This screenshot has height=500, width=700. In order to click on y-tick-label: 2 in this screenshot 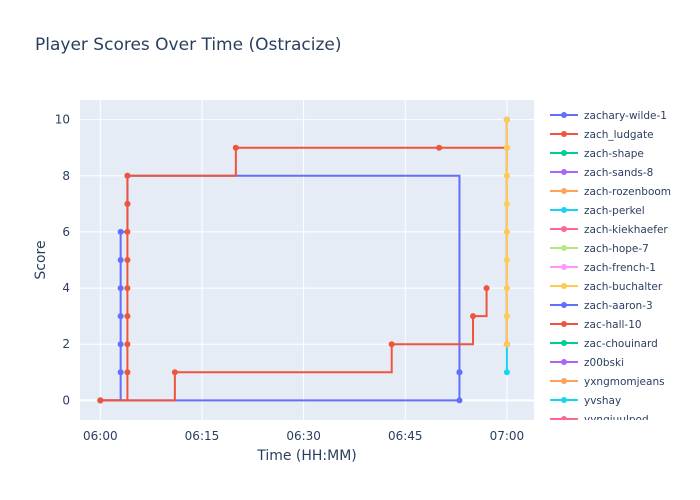, I will do `click(66, 344)`.